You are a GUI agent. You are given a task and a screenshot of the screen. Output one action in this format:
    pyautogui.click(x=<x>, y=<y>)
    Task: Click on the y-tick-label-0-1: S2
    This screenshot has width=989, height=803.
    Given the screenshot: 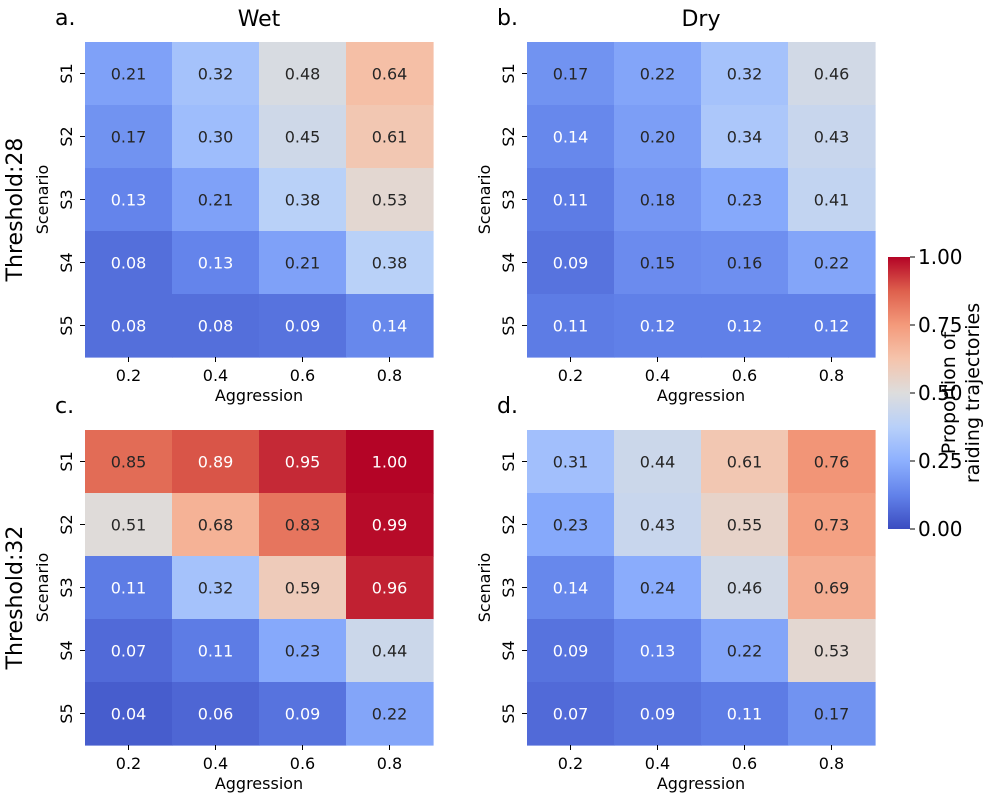 What is the action you would take?
    pyautogui.click(x=66, y=136)
    